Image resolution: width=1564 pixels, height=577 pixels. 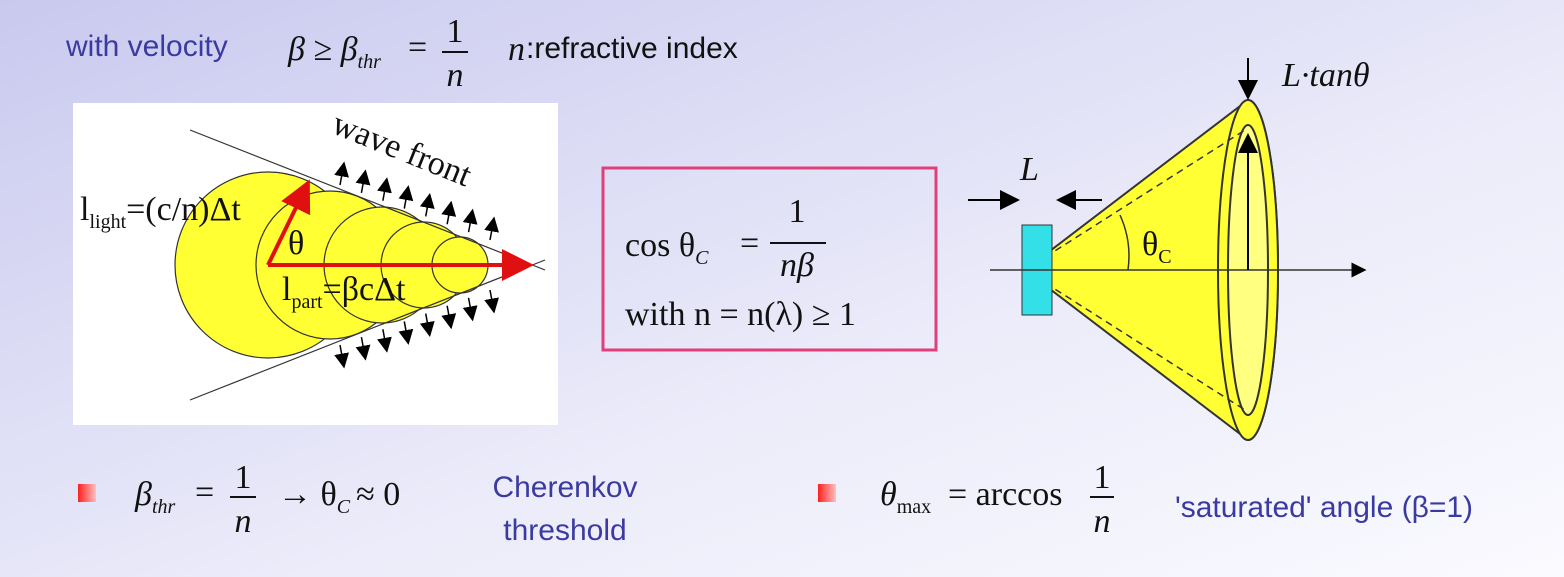 I want to click on b1-den: n, so click(x=243, y=521).